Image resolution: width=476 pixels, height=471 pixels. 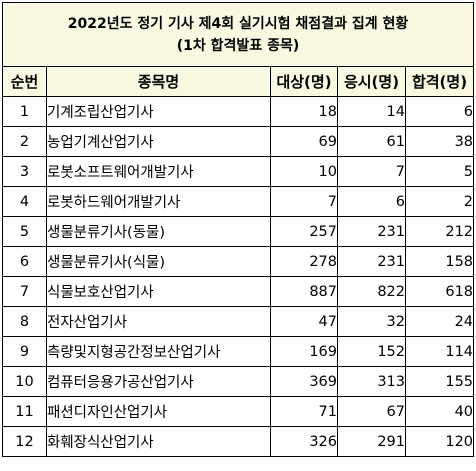 I want to click on cell-name: 생물분류기사(동물), so click(x=158, y=231).